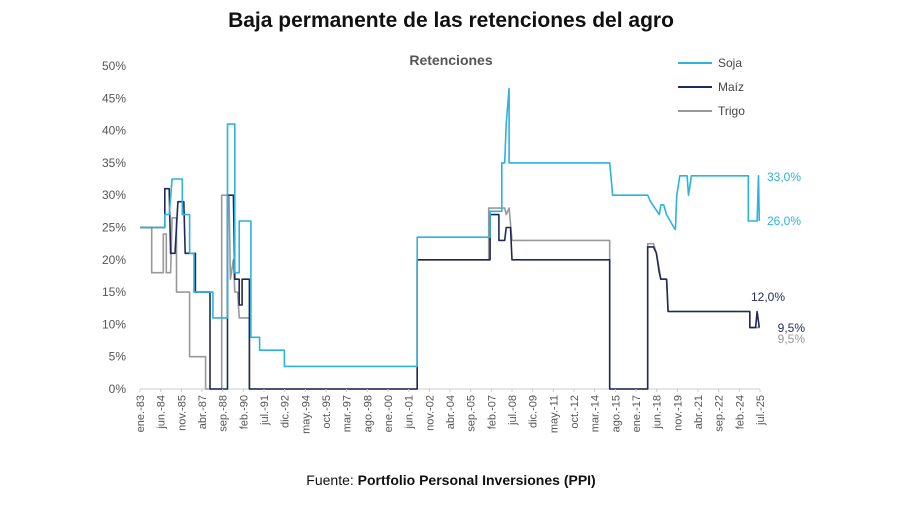 This screenshot has width=900, height=505. Describe the element at coordinates (784, 177) in the screenshot. I see `end-value-label: 33,0%` at that location.